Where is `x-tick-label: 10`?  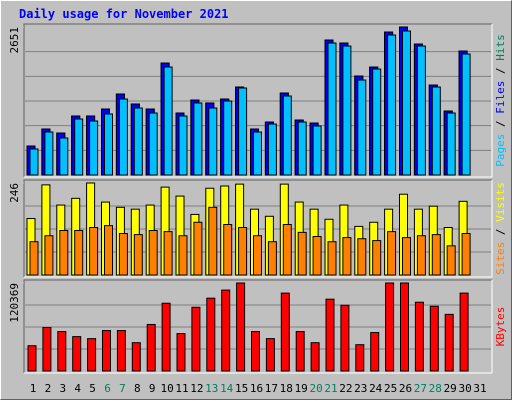 x-tick-label: 10 is located at coordinates (166, 388).